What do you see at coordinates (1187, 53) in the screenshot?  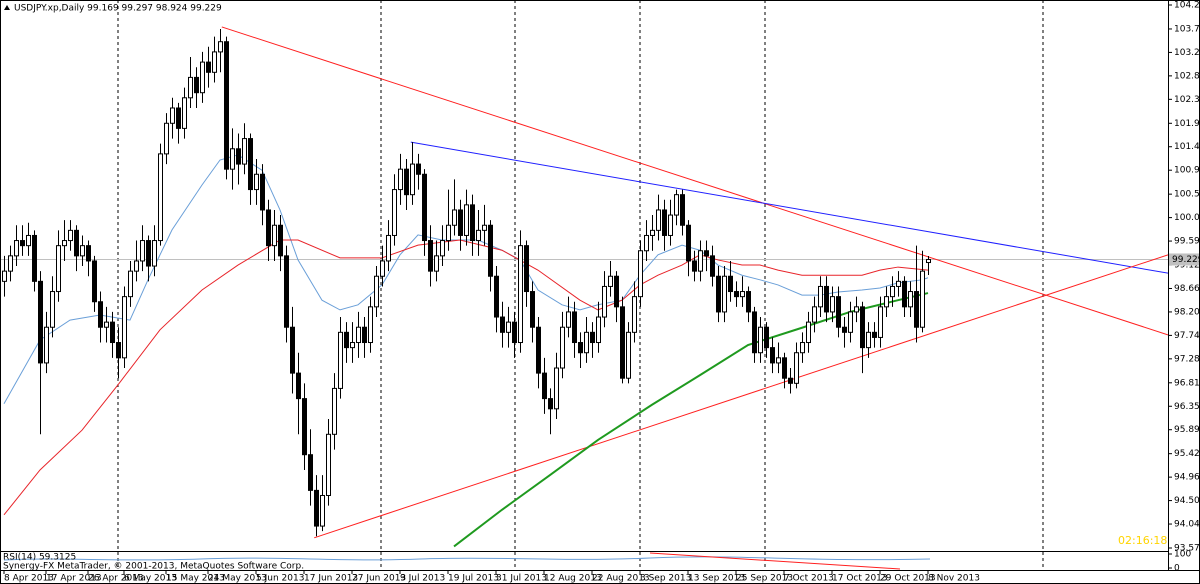 I see `y-tick-label: 103.290` at bounding box center [1187, 53].